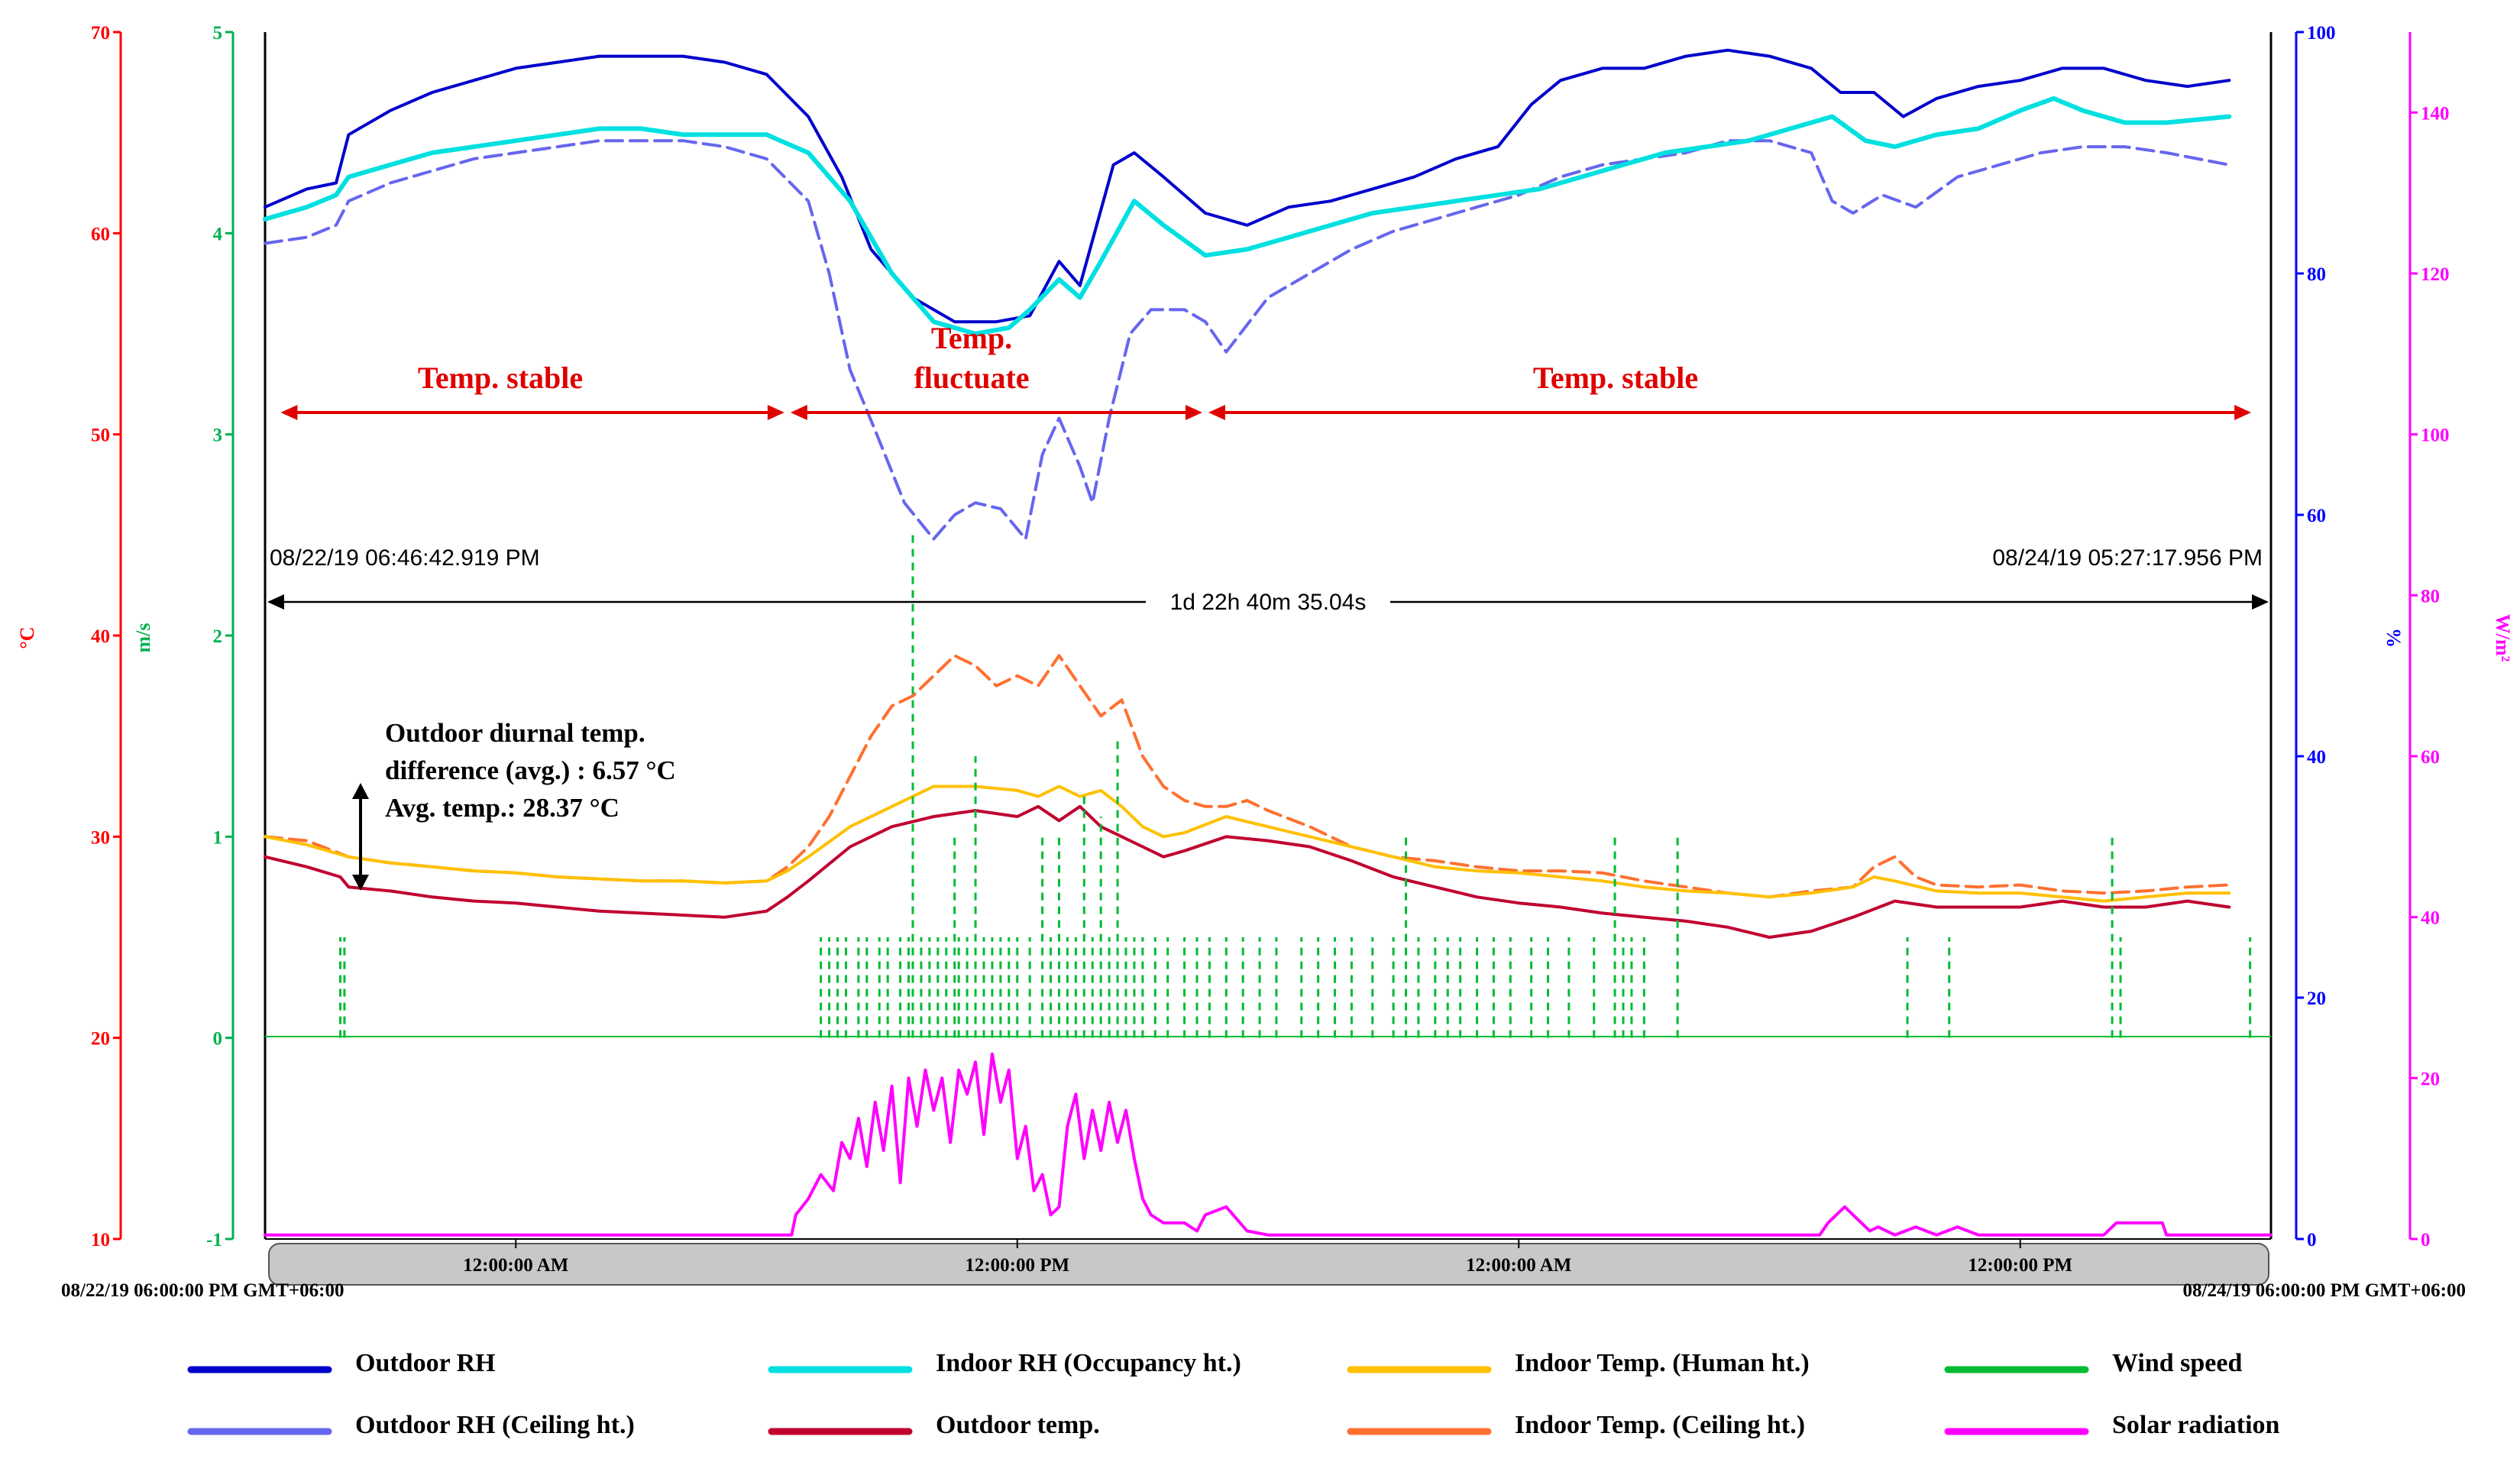 Image resolution: width=2520 pixels, height=1459 pixels. Describe the element at coordinates (405, 558) in the screenshot. I see `start-marker-label: 08/22/19 06:46:42.919 PM` at that location.